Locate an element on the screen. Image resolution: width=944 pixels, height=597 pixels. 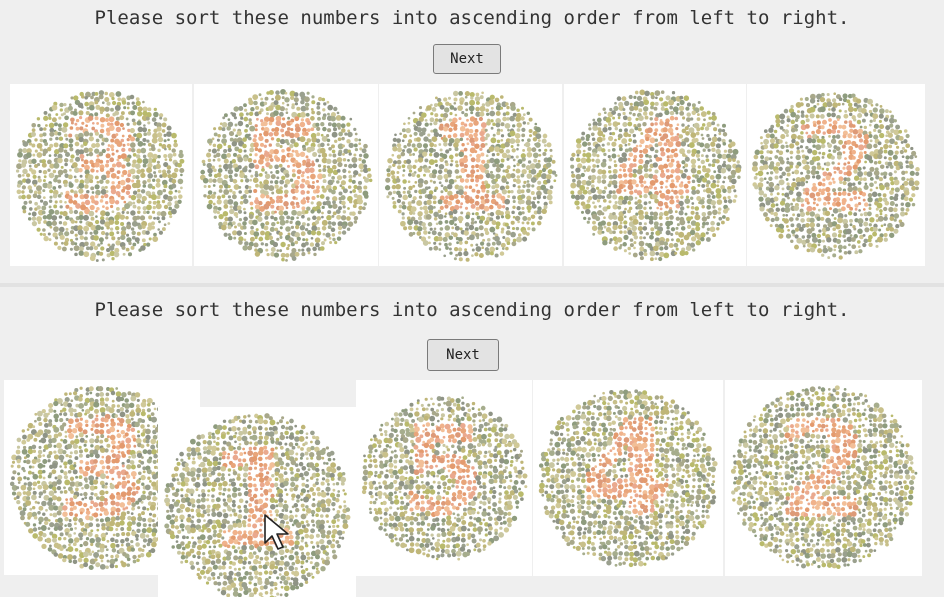
panel-divider is located at coordinates (472, 285).